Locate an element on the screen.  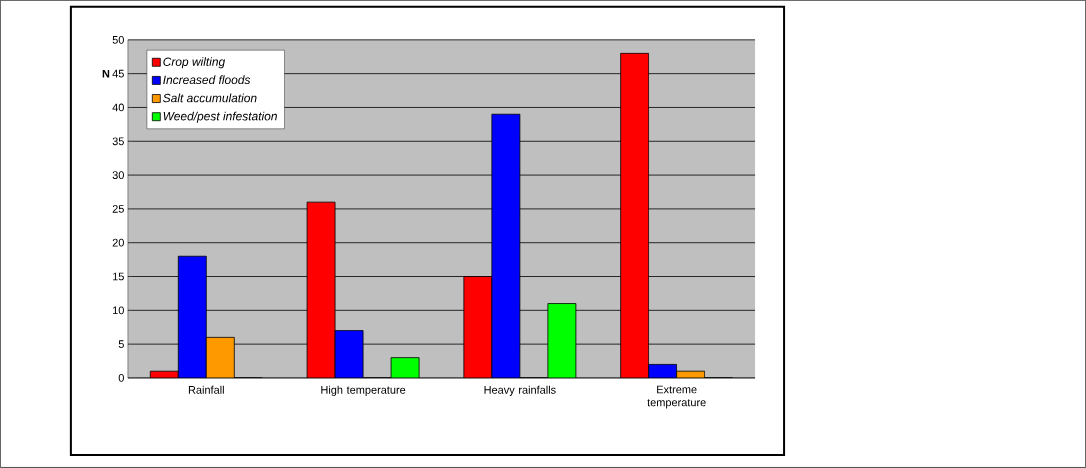
x-tick-label: Extreme temperature is located at coordinates (676, 397).